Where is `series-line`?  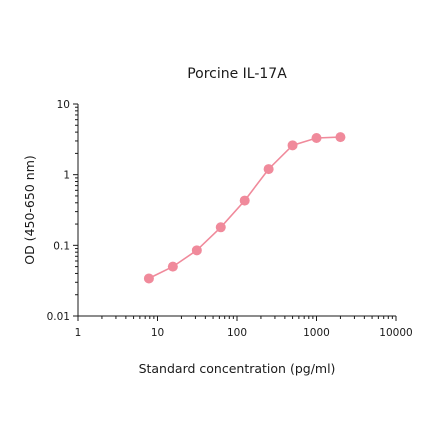
series-line is located at coordinates (244, 208).